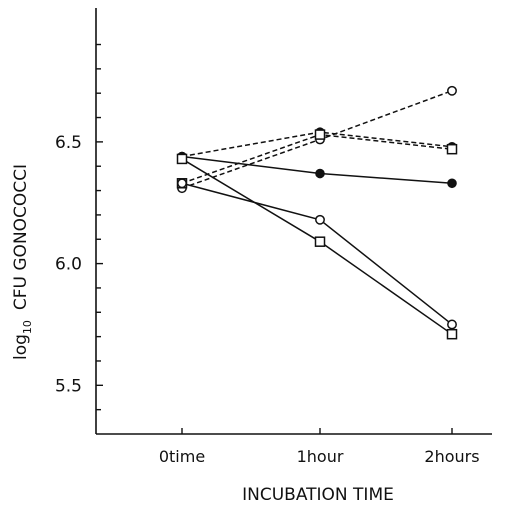 This screenshot has width=528, height=513. I want to click on y-tick-label: 6.5, so click(68, 143).